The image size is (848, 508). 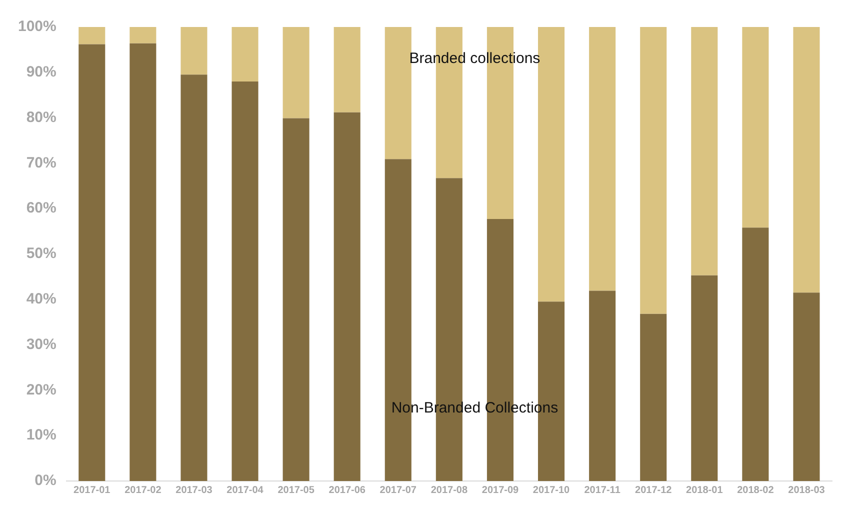 I want to click on x-tick-label: 2018-02, so click(x=755, y=490).